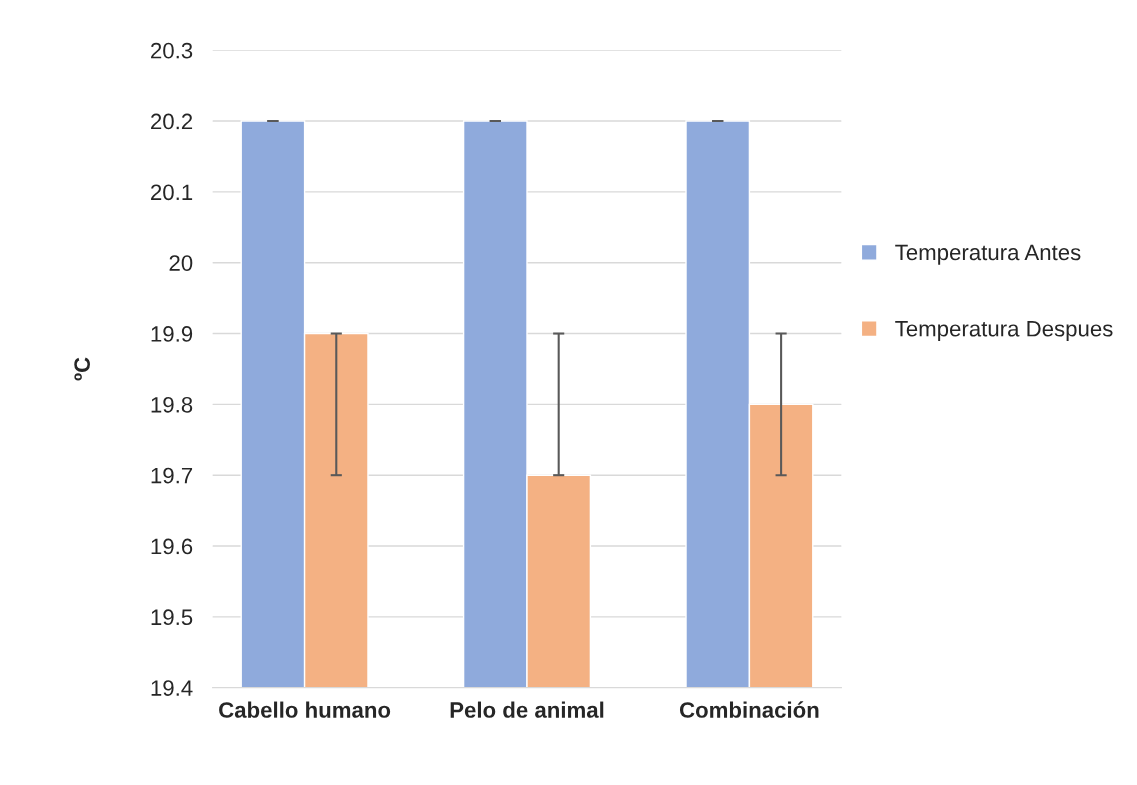  Describe the element at coordinates (1004, 331) in the screenshot. I see `legend-label: Temperatura Despues` at that location.